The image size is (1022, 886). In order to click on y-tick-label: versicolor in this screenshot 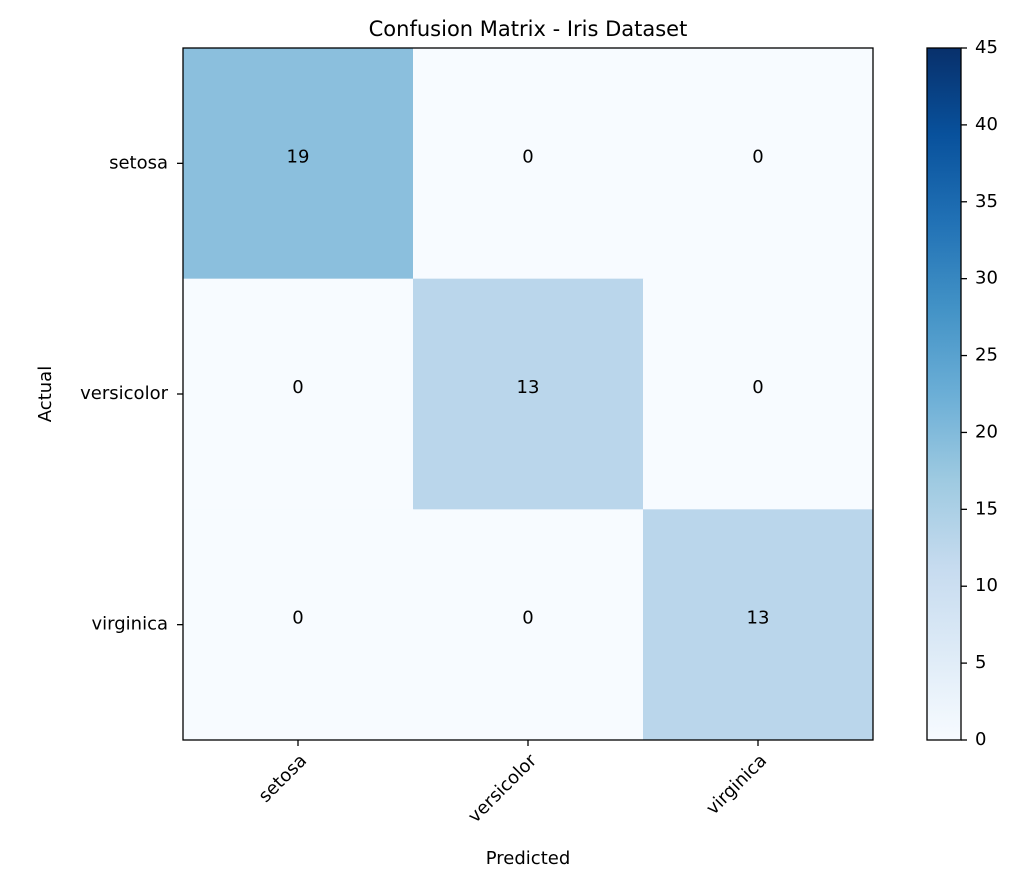, I will do `click(124, 393)`.